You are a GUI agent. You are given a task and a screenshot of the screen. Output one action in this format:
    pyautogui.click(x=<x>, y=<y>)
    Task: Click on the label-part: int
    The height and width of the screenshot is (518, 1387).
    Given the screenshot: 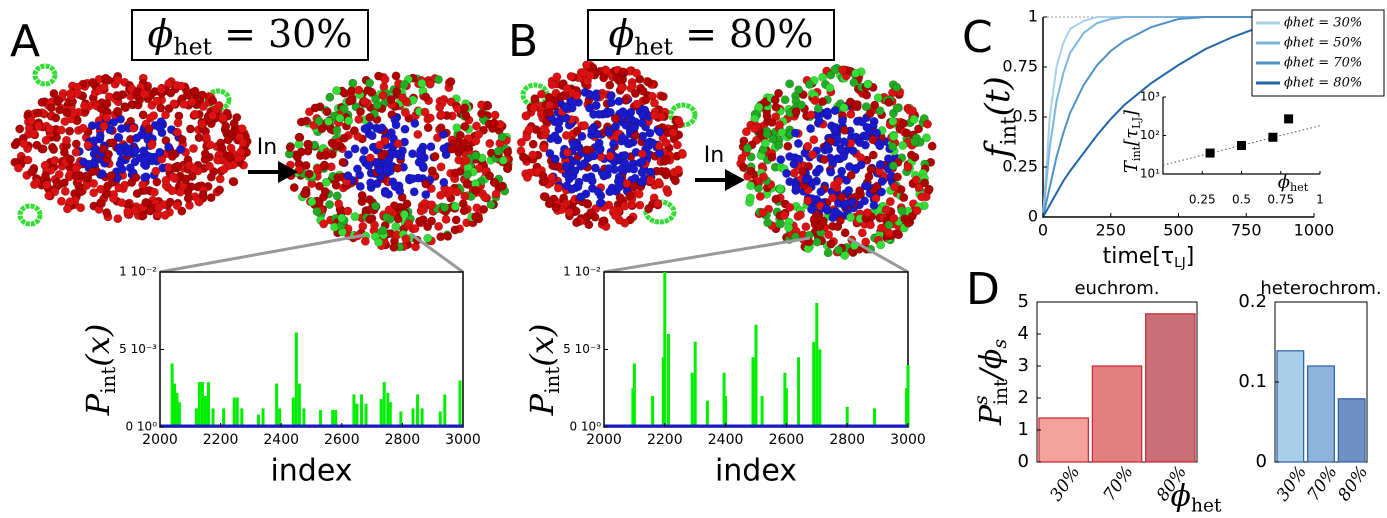 What is the action you would take?
    pyautogui.click(x=1001, y=392)
    